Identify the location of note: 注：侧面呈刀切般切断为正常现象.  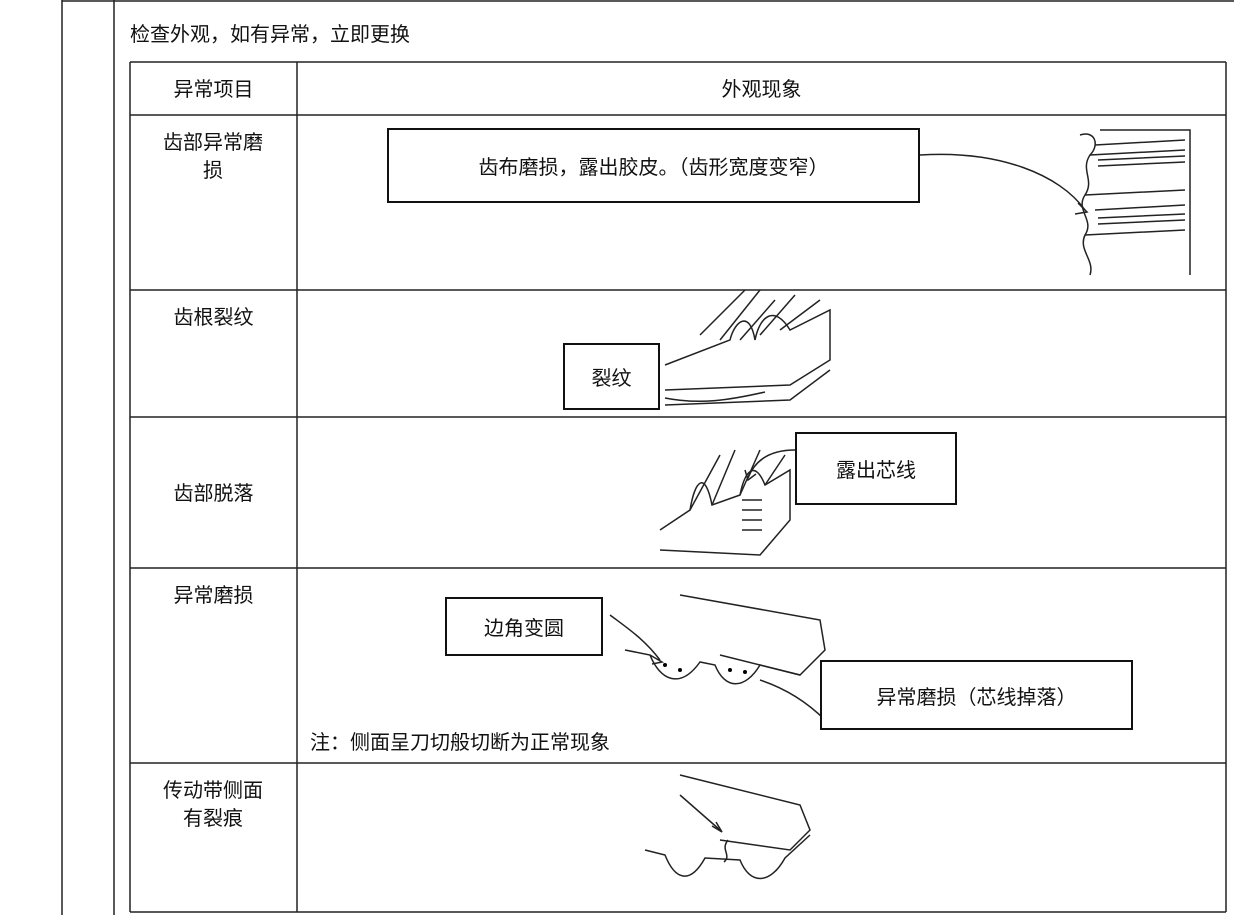
(460, 742).